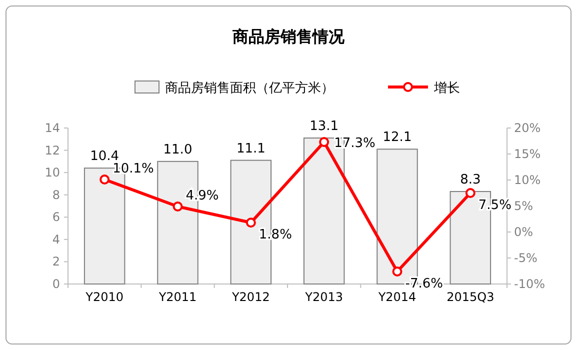  Describe the element at coordinates (530, 284) in the screenshot. I see `y2-tick-label: -10%` at that location.